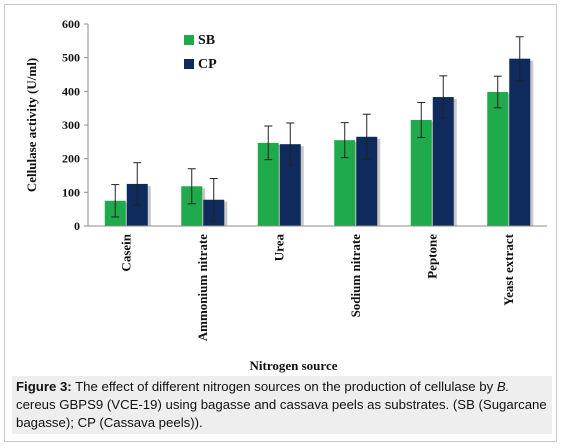  Describe the element at coordinates (31, 125) in the screenshot. I see `y-axis-title: Cellulase activity (U/ml)` at that location.